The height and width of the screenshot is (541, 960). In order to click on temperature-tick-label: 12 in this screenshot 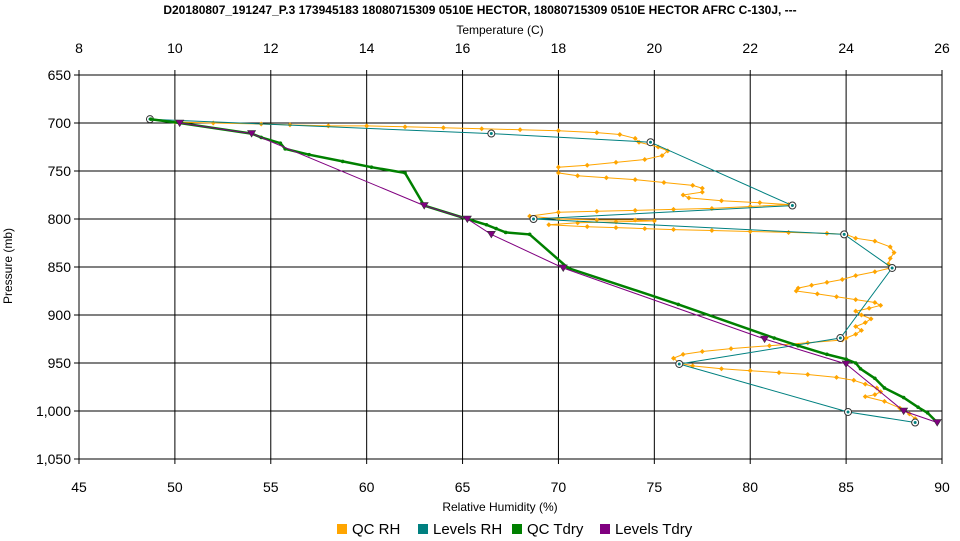, I will do `click(271, 48)`.